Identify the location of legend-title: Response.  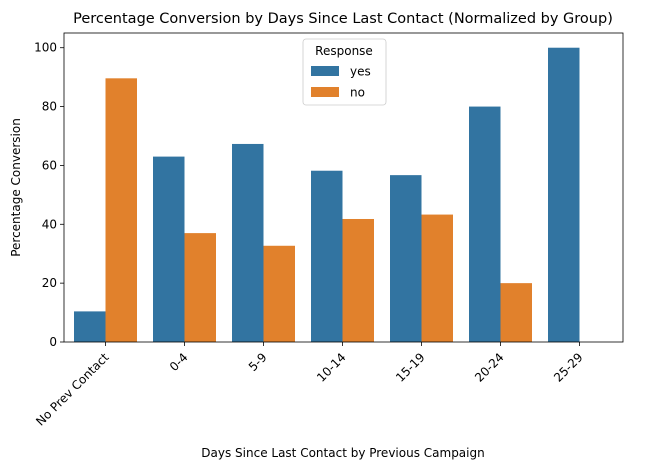
(344, 51).